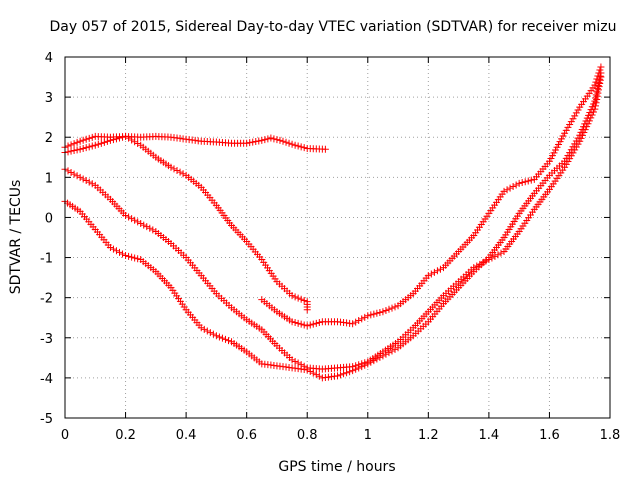 The width and height of the screenshot is (640, 480). I want to click on y-tick-label: 2, so click(49, 138).